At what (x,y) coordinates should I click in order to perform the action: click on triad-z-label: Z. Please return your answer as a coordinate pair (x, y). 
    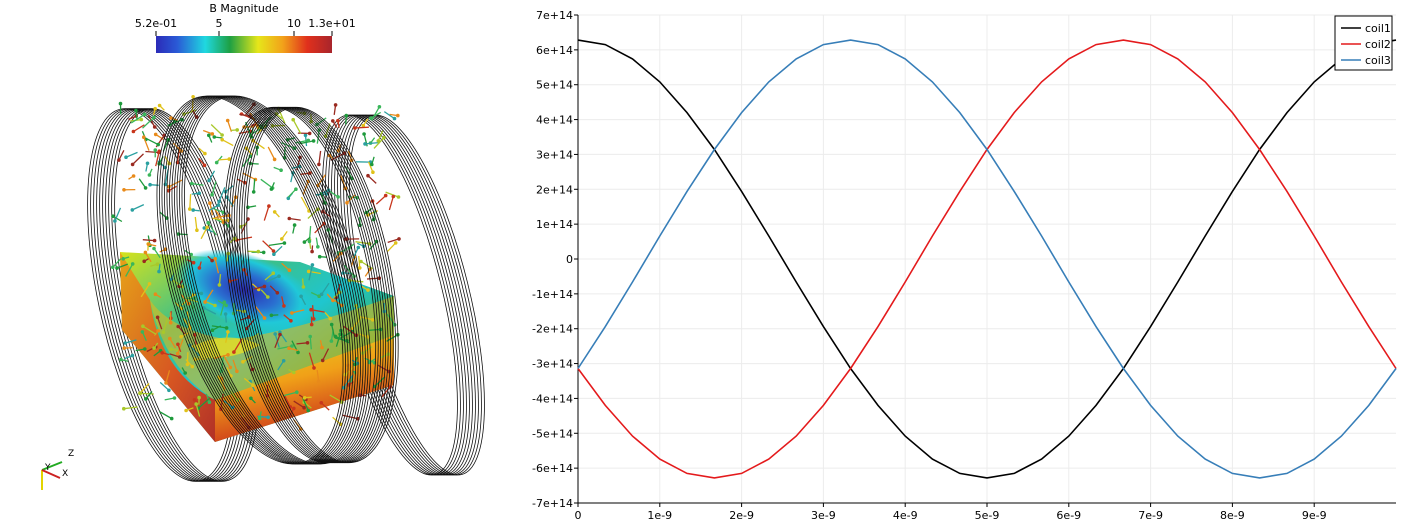
    Looking at the image, I should click on (71, 454).